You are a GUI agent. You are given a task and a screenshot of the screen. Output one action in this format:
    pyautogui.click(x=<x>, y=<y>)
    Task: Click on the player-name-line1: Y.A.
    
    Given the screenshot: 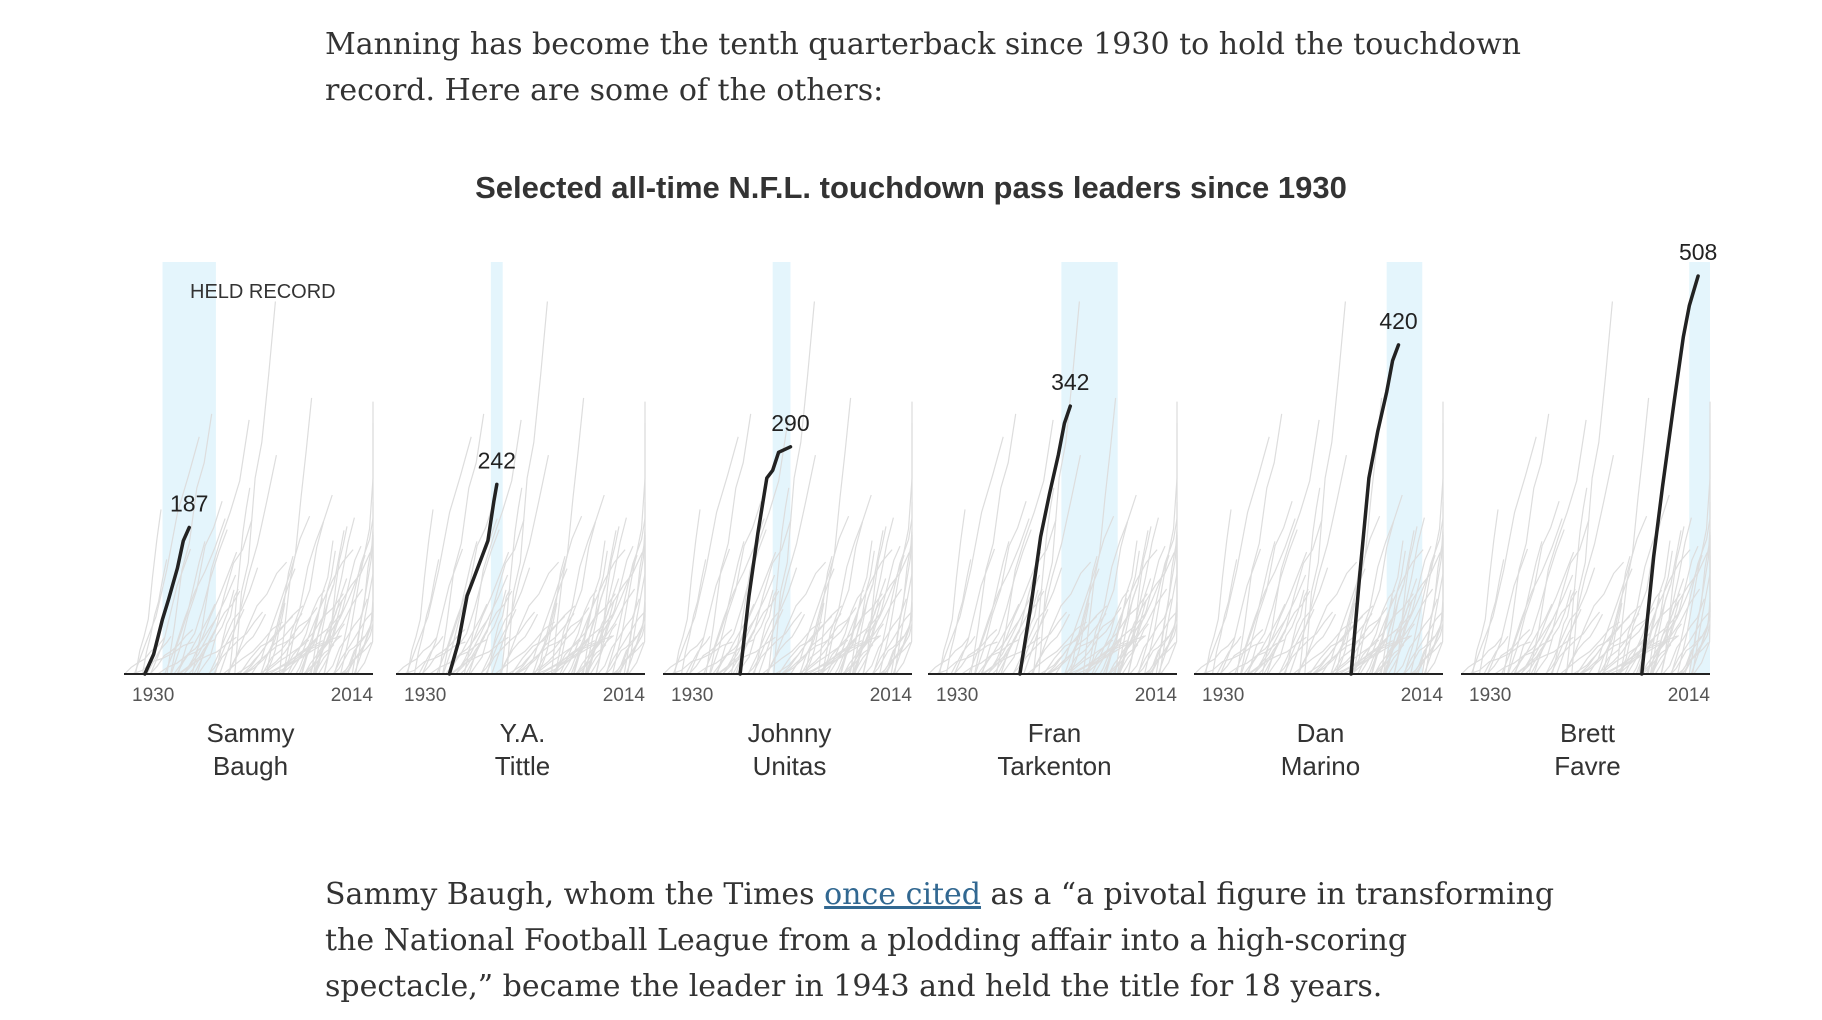 What is the action you would take?
    pyautogui.click(x=523, y=733)
    